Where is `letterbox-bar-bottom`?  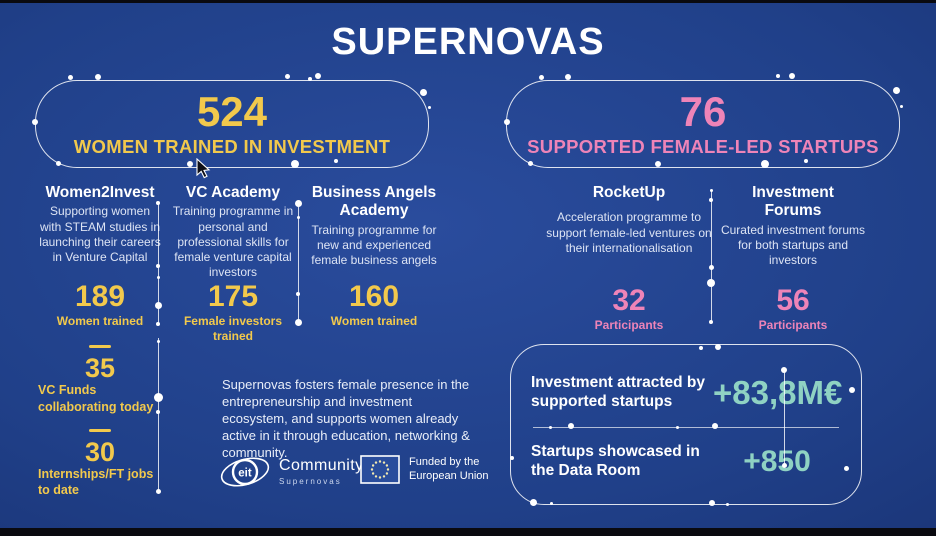
letterbox-bar-bottom is located at coordinates (468, 532).